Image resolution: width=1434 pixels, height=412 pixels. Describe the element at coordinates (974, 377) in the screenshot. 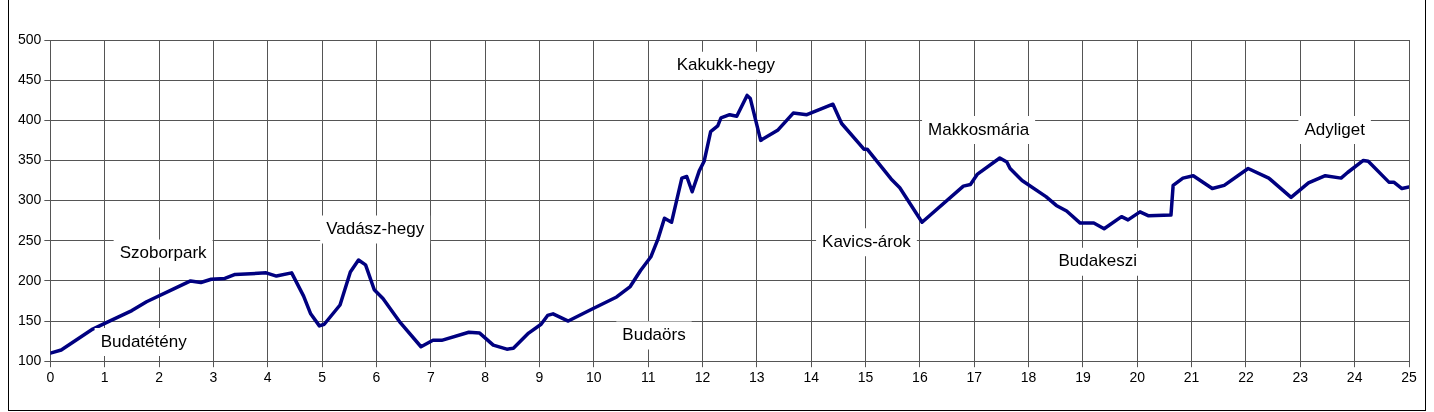

I see `x-tick-label: 17` at that location.